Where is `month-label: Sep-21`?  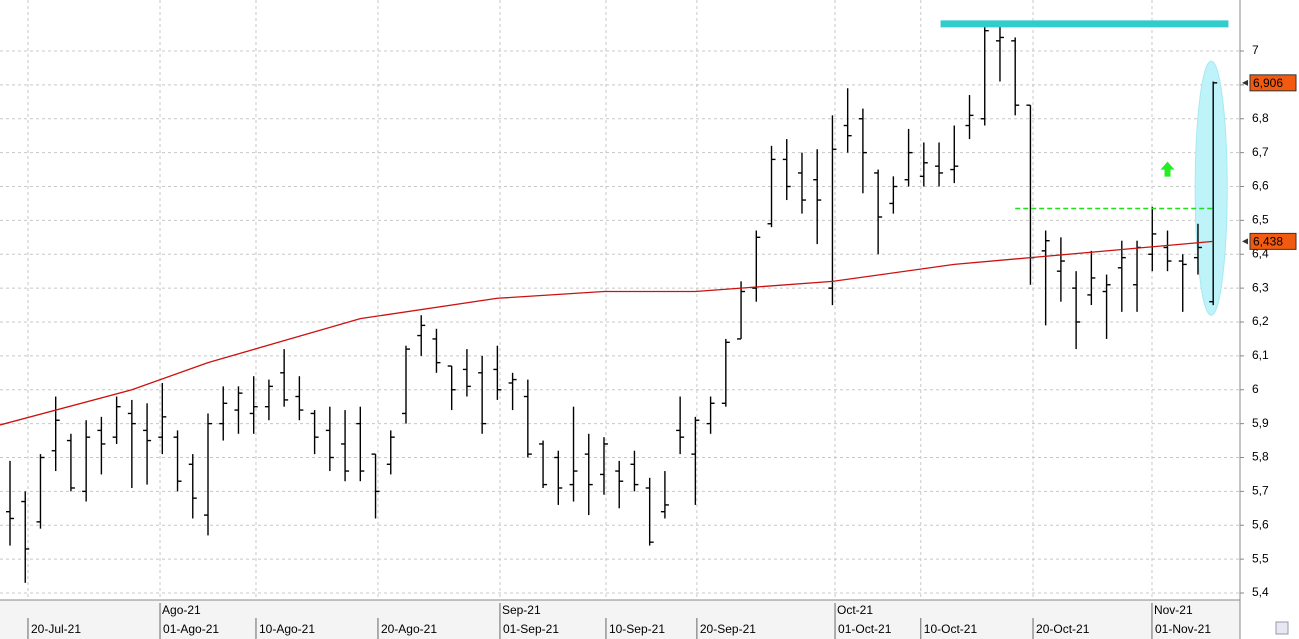 month-label: Sep-21 is located at coordinates (521, 610).